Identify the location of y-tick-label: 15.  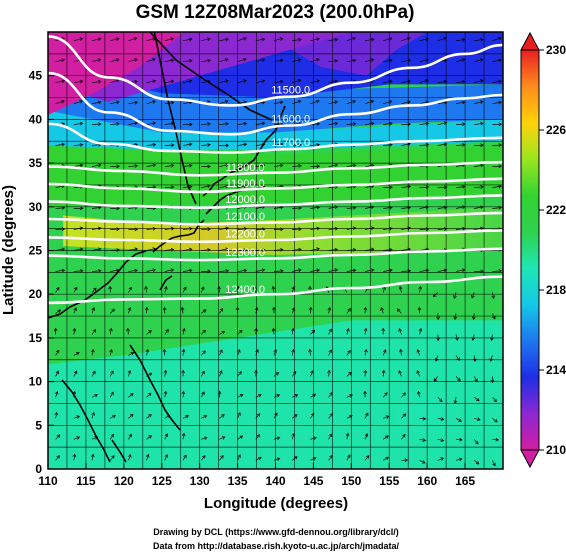
(36, 338).